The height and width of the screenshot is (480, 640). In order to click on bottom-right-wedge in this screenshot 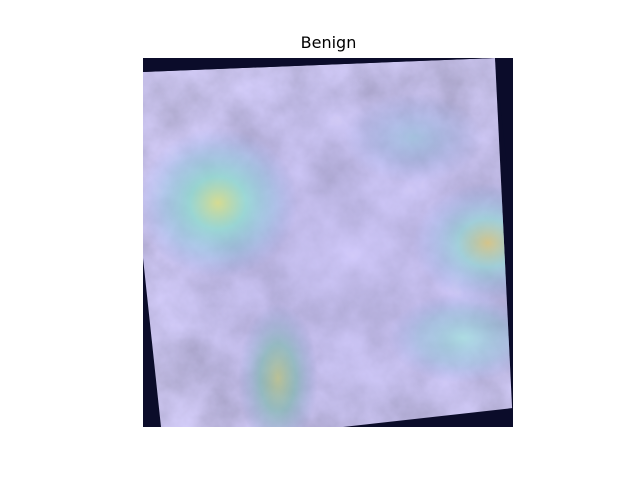, I will do `click(428, 417)`.